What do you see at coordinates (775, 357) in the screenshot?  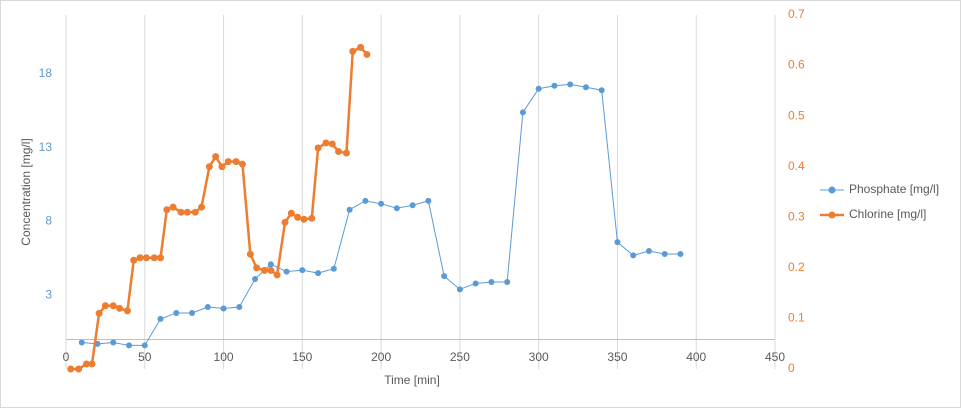 I see `x-tick-label: 450` at bounding box center [775, 357].